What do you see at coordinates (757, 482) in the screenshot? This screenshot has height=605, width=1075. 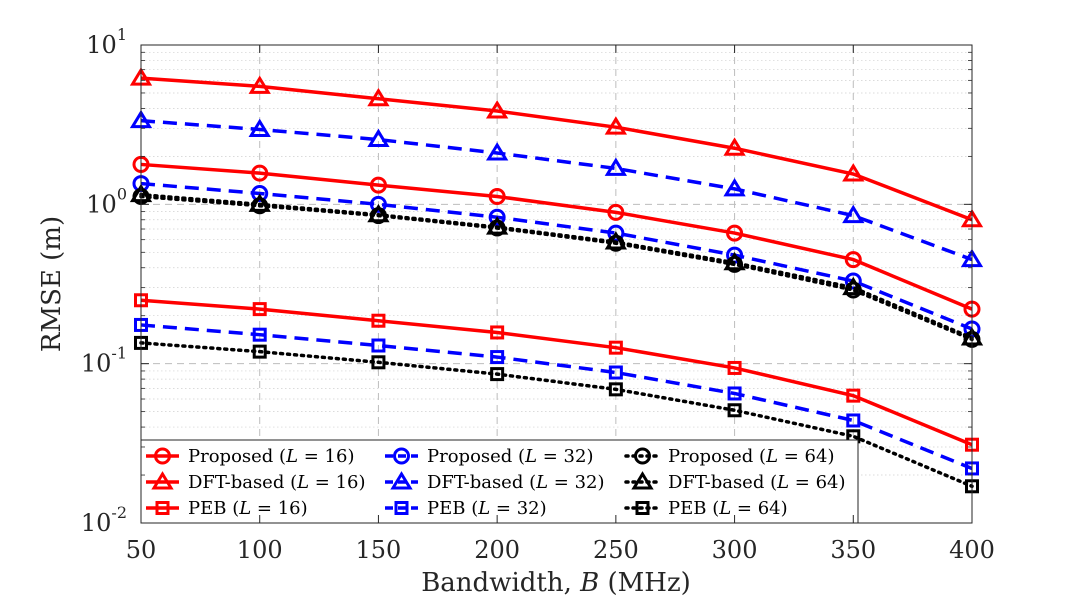 I see `legend-label: DFT-based (L = 64)` at bounding box center [757, 482].